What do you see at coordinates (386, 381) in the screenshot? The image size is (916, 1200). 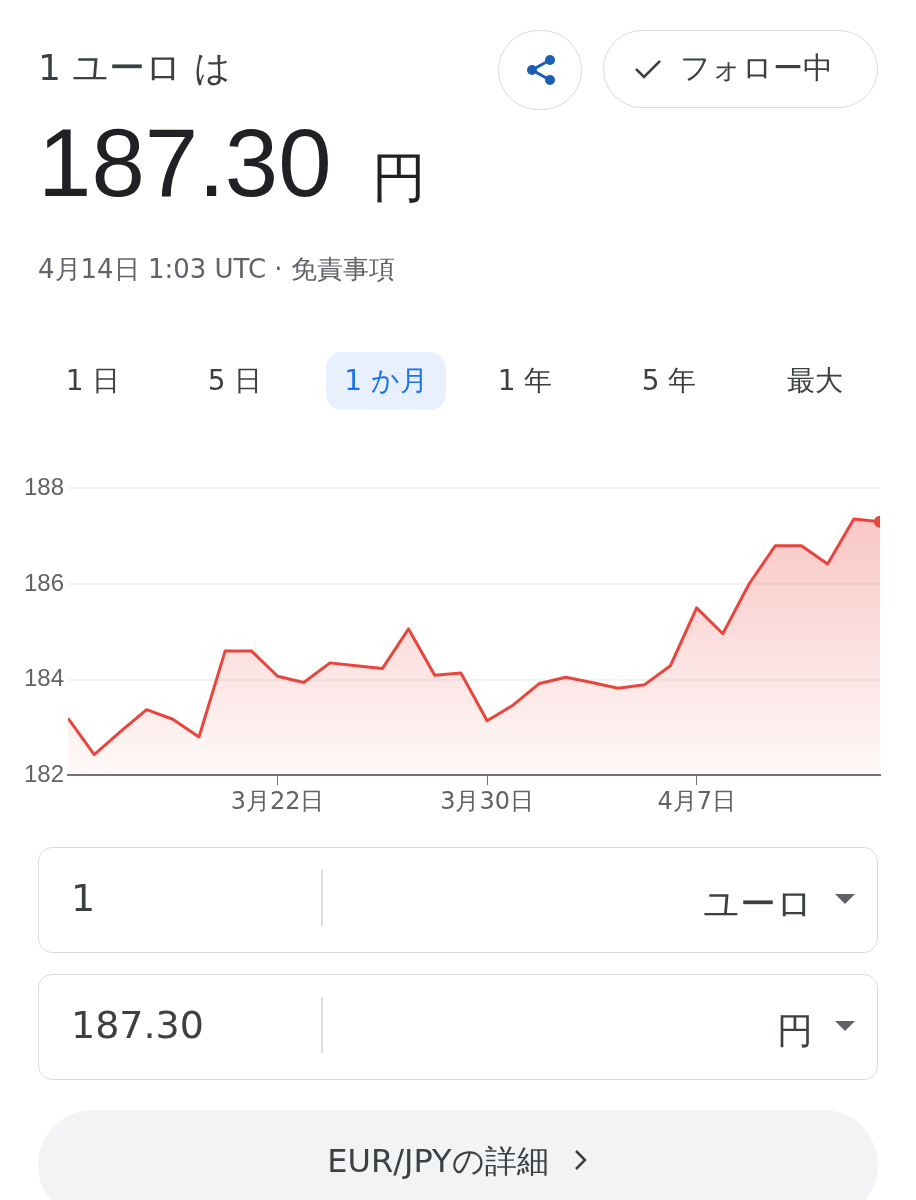 I see `text: 1 か月` at bounding box center [386, 381].